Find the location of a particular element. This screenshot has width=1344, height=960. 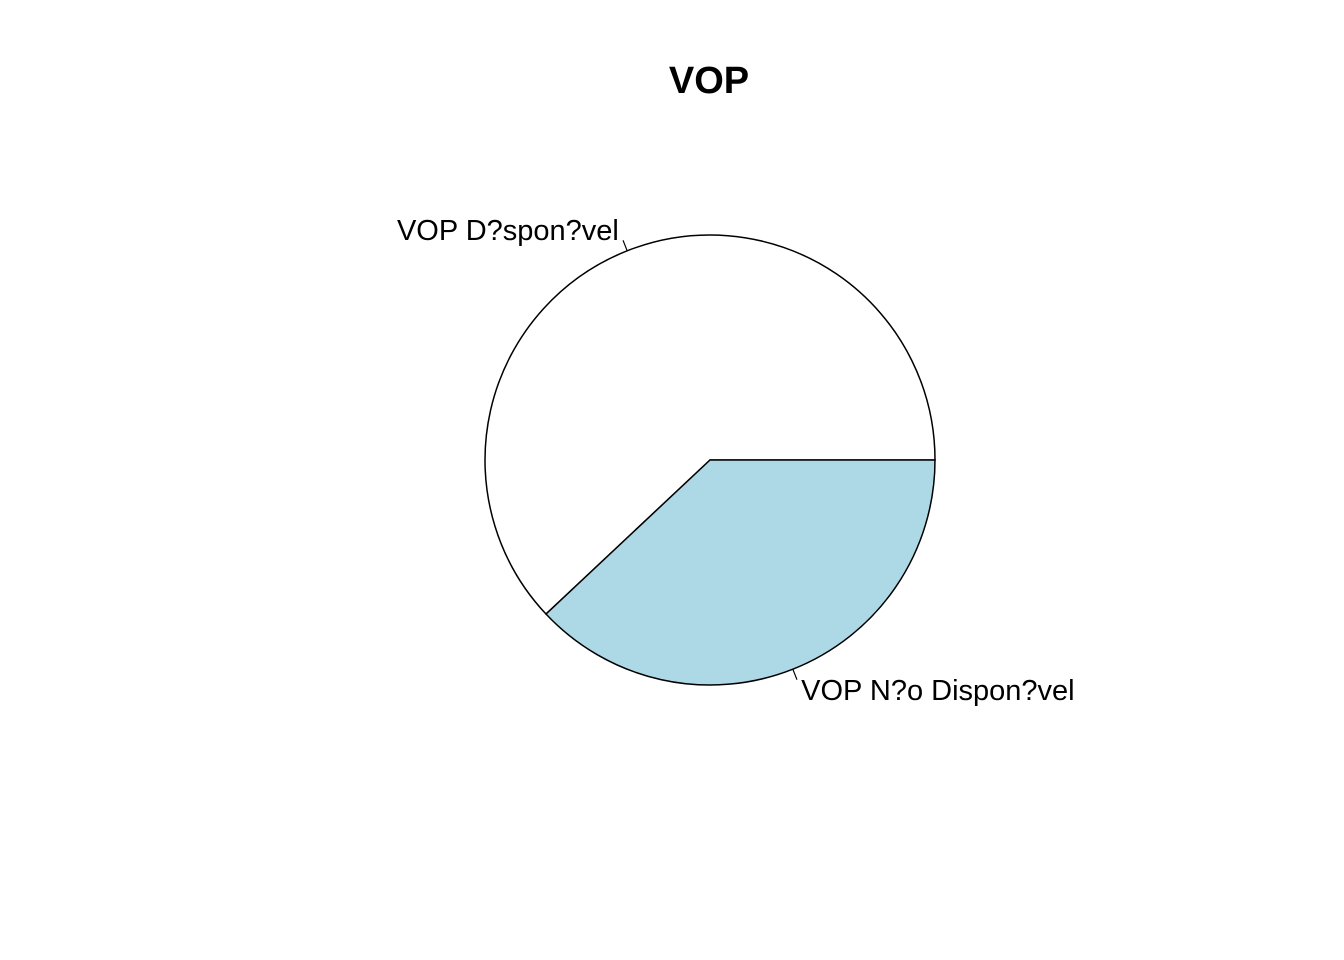

slice-label: VOP N?o Dispon?vel is located at coordinates (938, 691).